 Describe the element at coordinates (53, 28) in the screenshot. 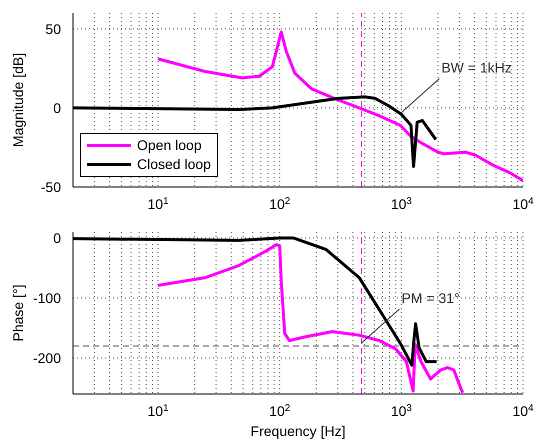

I see `y-tick-label: 50` at that location.